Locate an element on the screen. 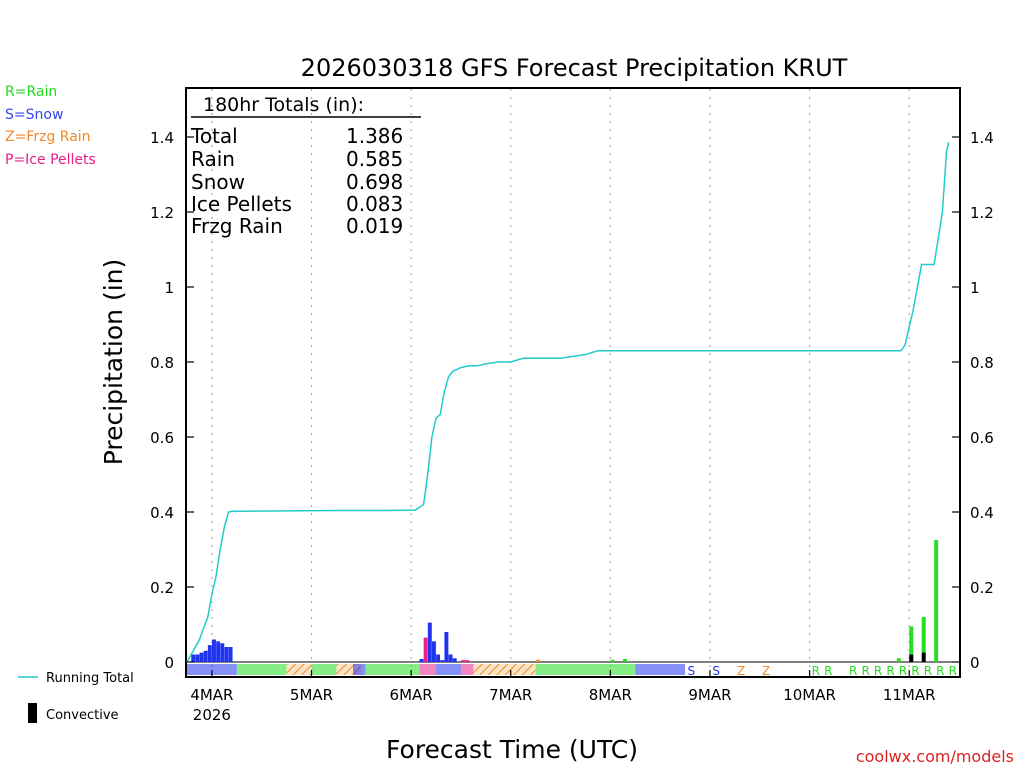  series-legend: Running Total Convective is located at coordinates (76, 697).